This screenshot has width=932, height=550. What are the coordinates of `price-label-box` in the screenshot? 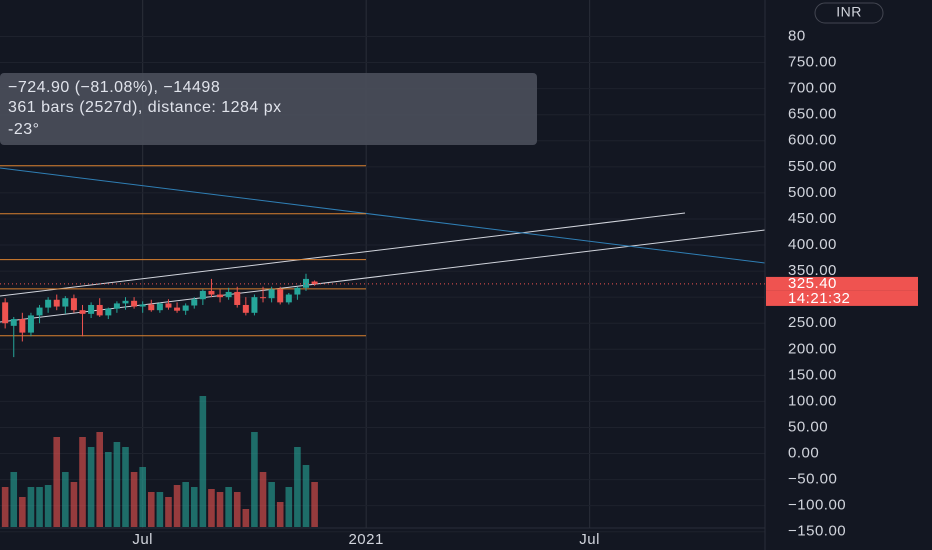 It's located at (842, 283).